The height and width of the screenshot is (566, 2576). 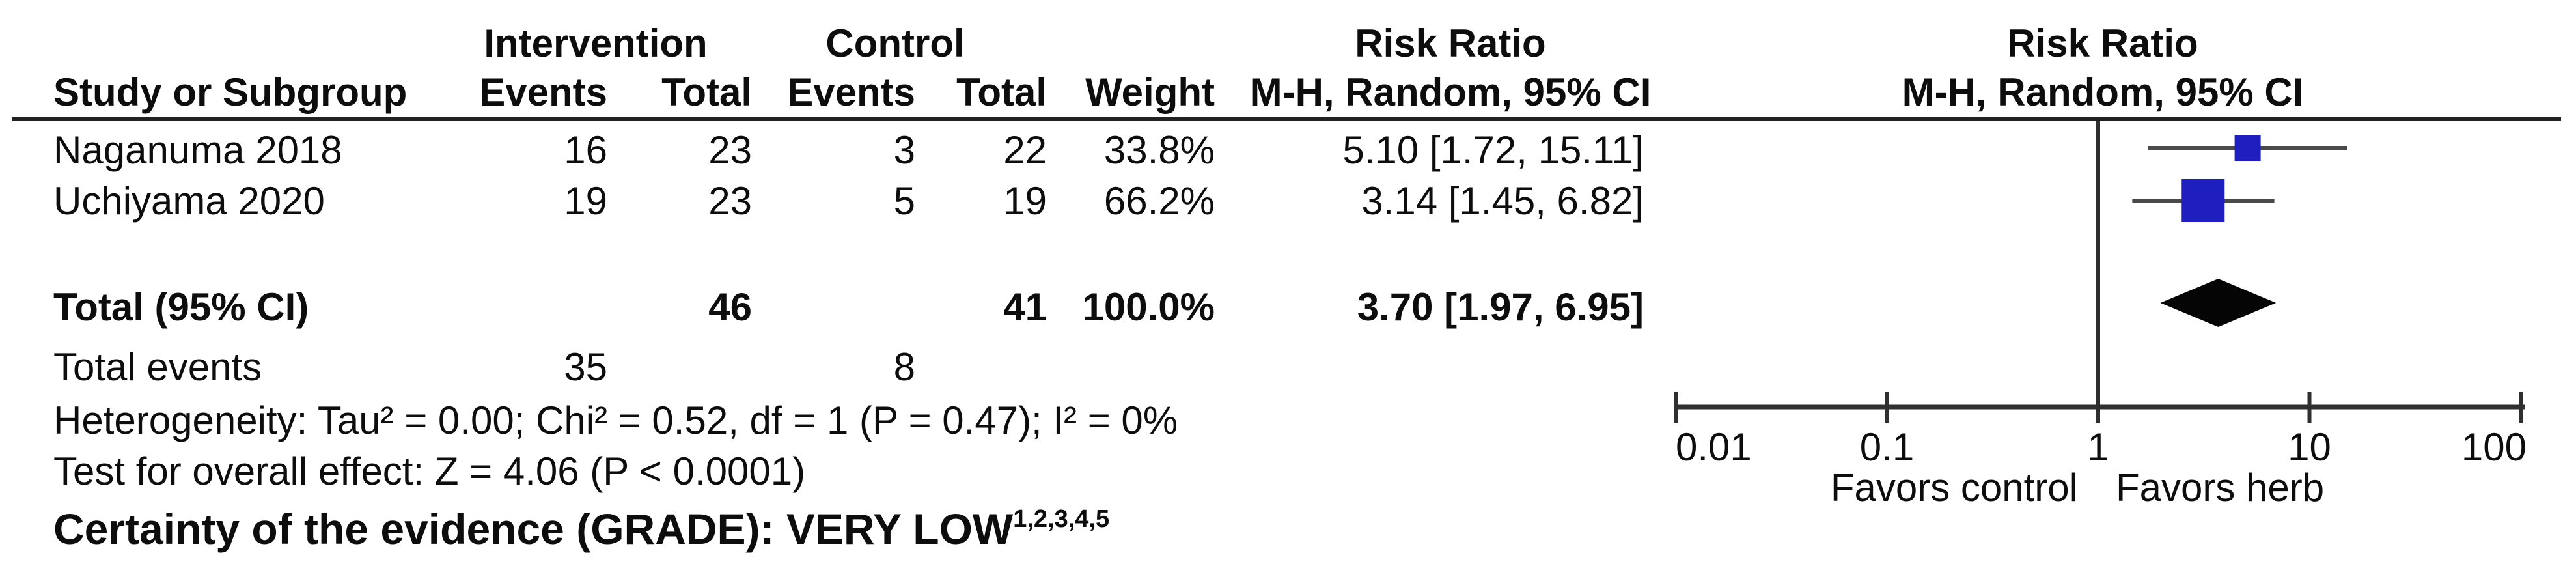 What do you see at coordinates (1954, 487) in the screenshot?
I see `favors-control-label: Favors control` at bounding box center [1954, 487].